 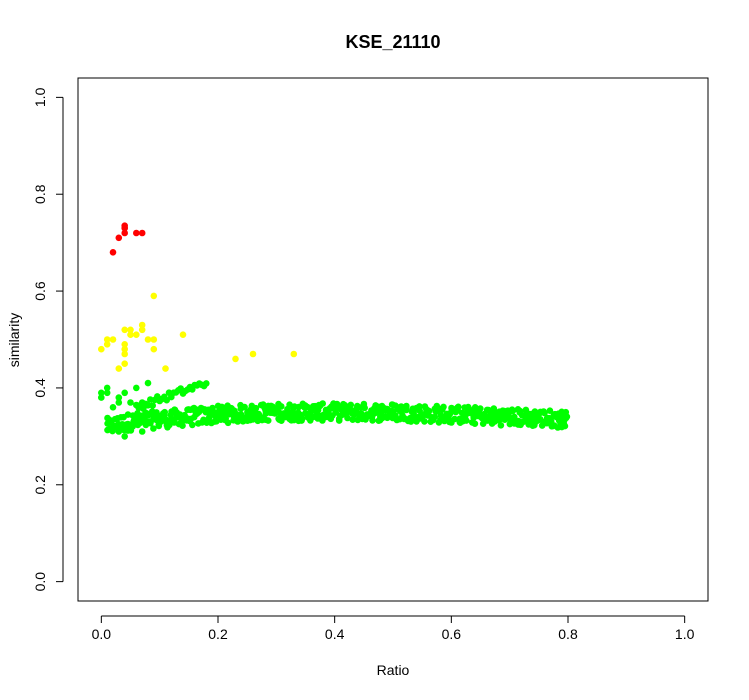 What do you see at coordinates (393, 628) in the screenshot?
I see `x-axis: 0.0 0.2 0.4 0.6 0.8 1.0` at bounding box center [393, 628].